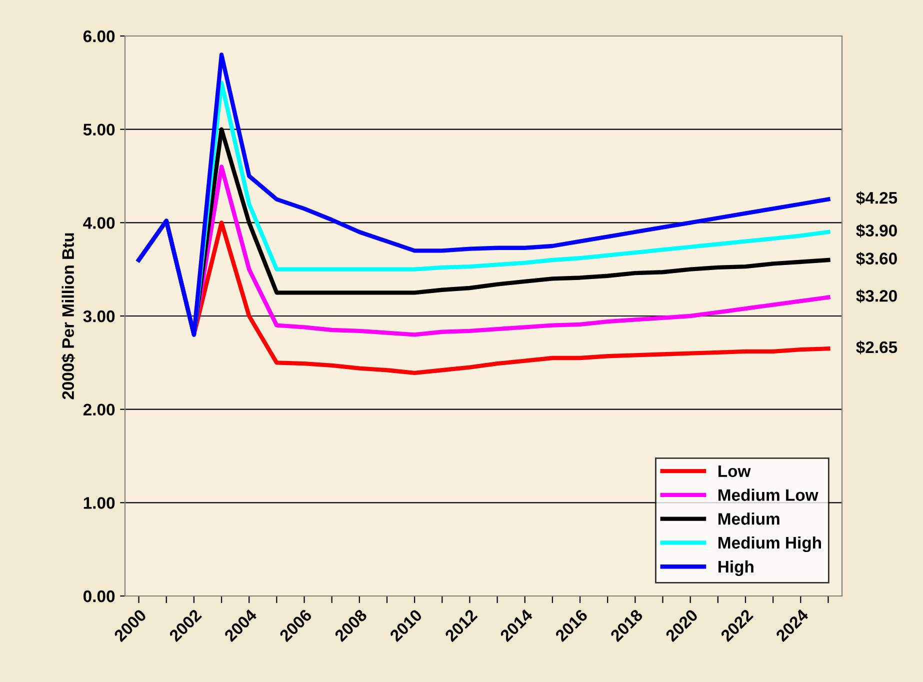 The width and height of the screenshot is (923, 682). I want to click on y-tick-label: 6.00, so click(99, 36).